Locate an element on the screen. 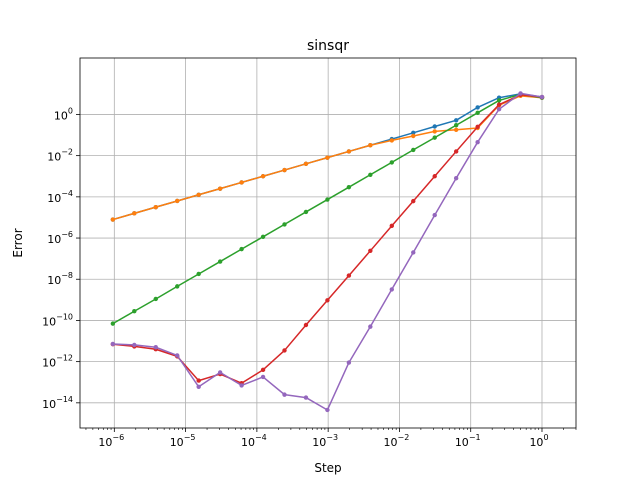 The height and width of the screenshot is (480, 640). x-tick-label-exponent: −1 is located at coordinates (475, 437).